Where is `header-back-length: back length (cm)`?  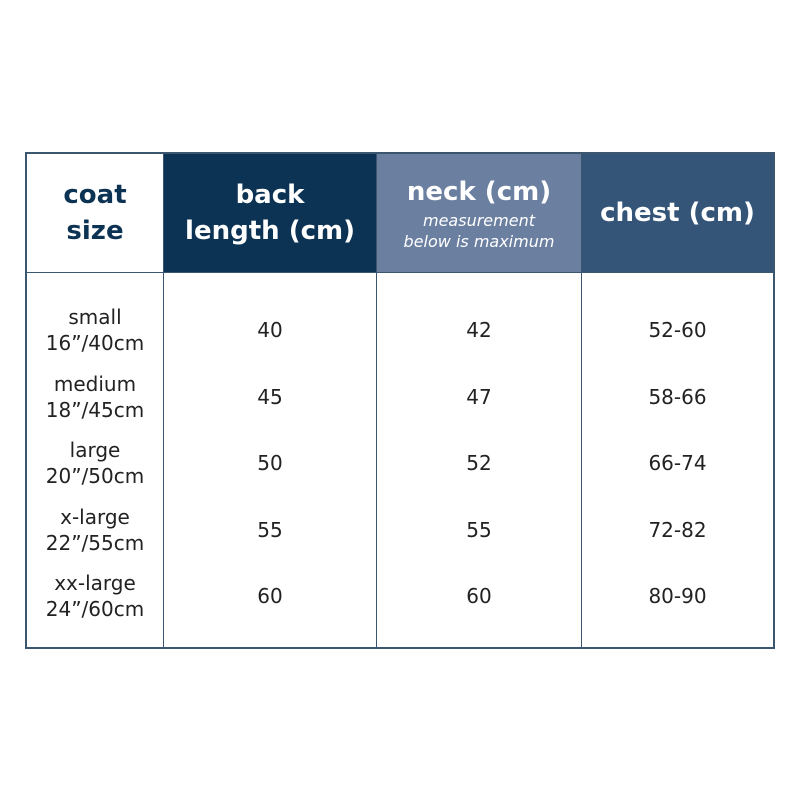
header-back-length: back length (cm) is located at coordinates (270, 212).